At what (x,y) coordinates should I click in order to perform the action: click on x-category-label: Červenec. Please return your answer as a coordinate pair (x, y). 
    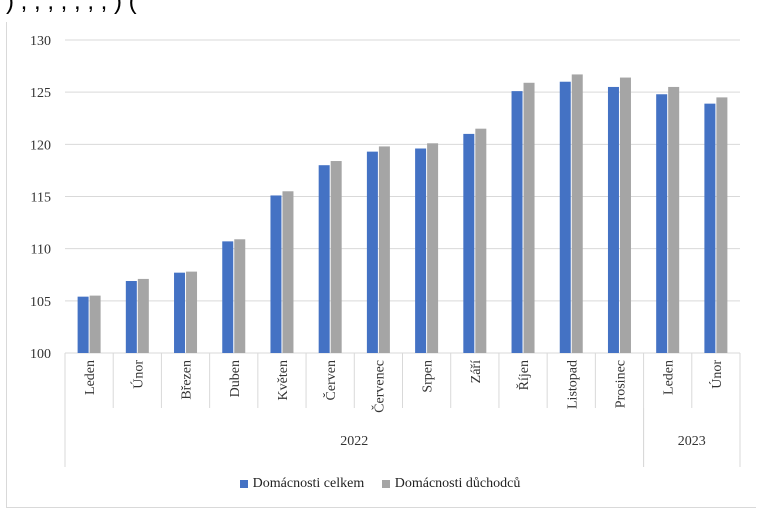
    Looking at the image, I should click on (378, 386).